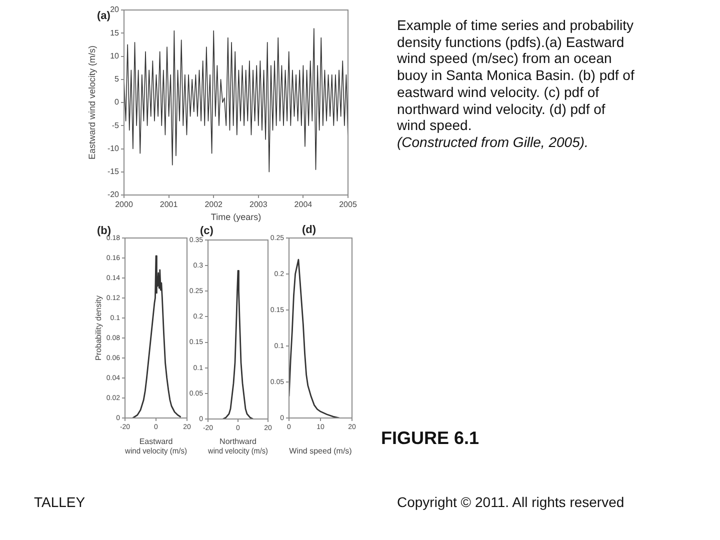 The image size is (720, 540). I want to click on y-tick-label: -15, so click(113, 171).